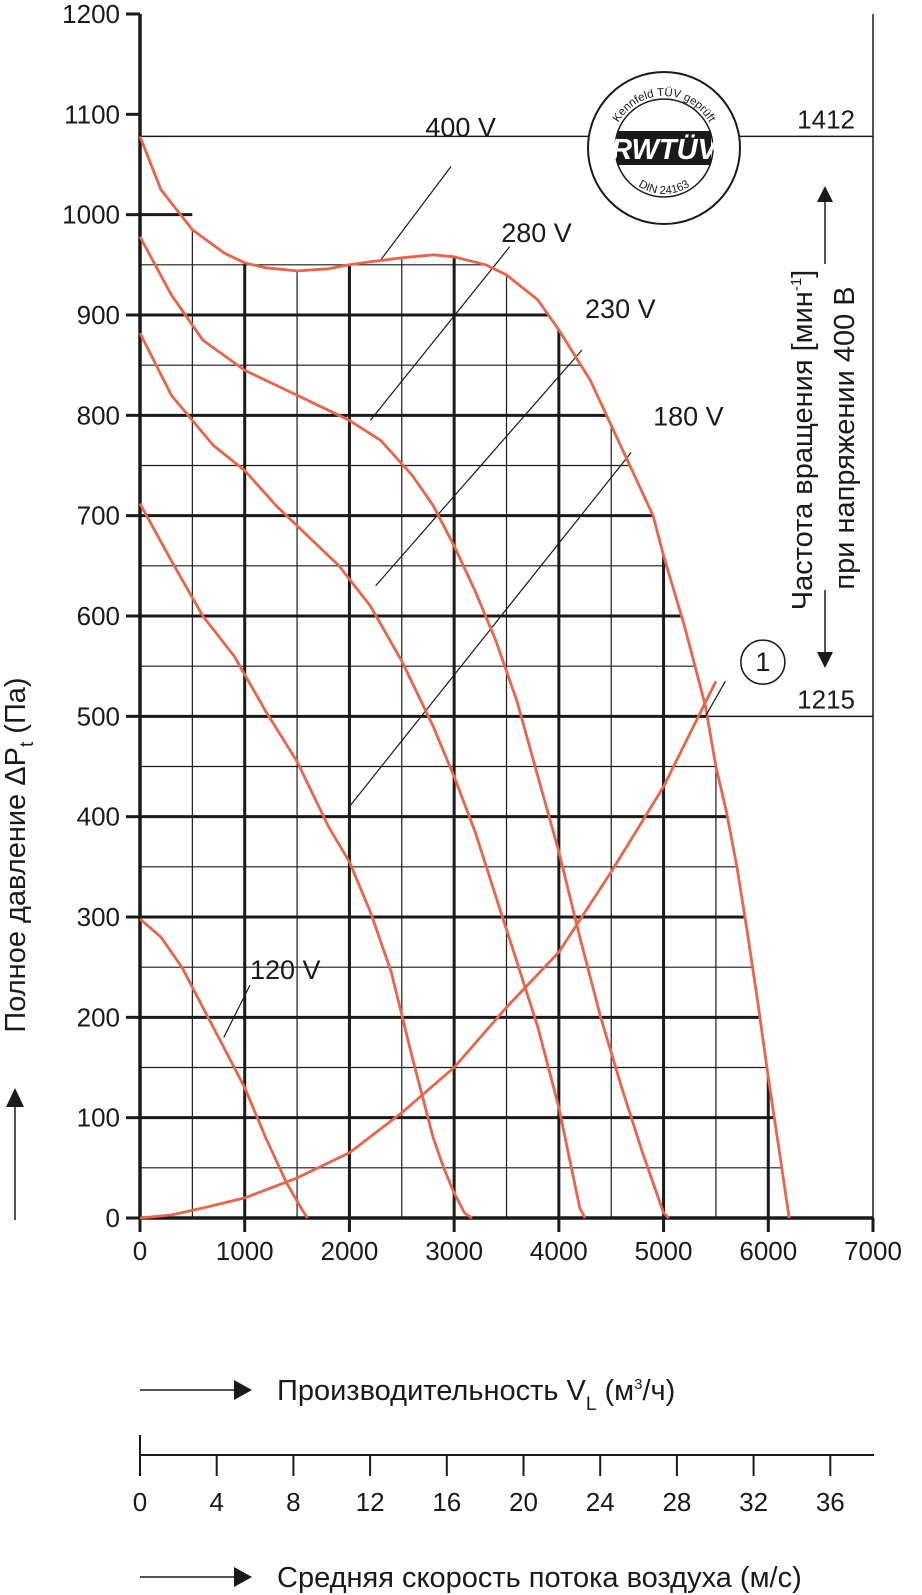  What do you see at coordinates (539, 1578) in the screenshot?
I see `velocity-axis-title: Средняя скорость потока воздуха (м/с)` at bounding box center [539, 1578].